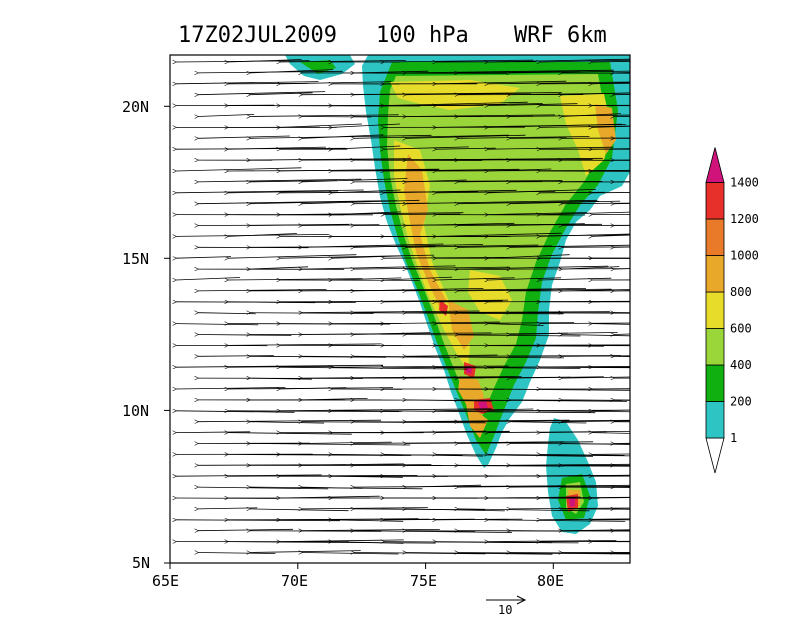 This screenshot has height=618, width=800. What do you see at coordinates (506, 606) in the screenshot?
I see `reference-vector: 10` at bounding box center [506, 606].